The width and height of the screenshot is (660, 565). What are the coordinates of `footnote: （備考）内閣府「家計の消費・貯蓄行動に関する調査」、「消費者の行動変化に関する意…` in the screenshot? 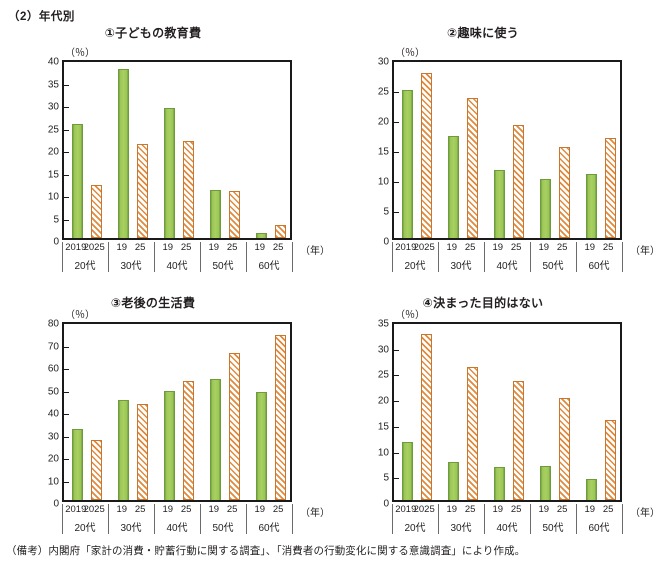 It's located at (266, 551).